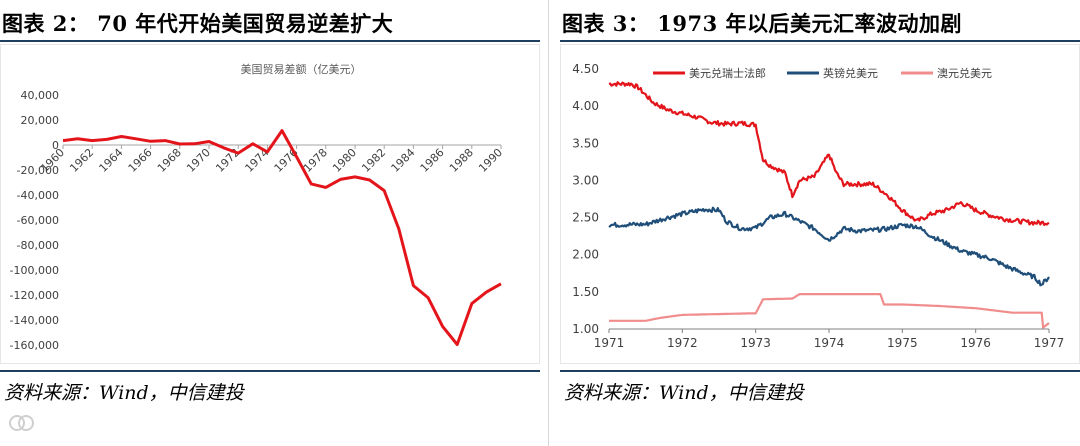  Describe the element at coordinates (585, 180) in the screenshot. I see `y-tick-label: 3.00` at that location.